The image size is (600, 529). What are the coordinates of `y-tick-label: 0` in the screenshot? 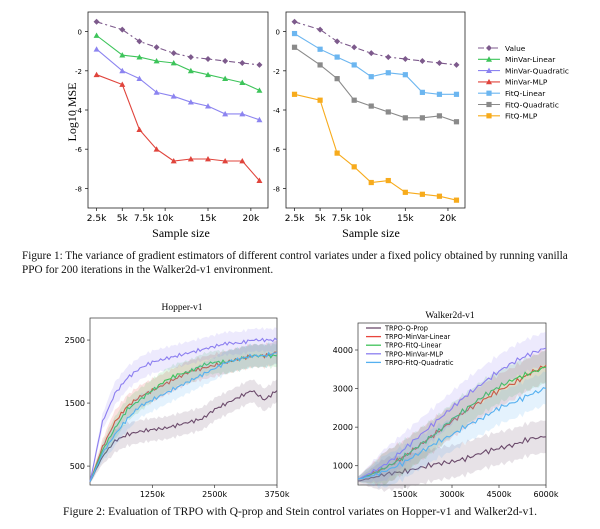 It's located at (278, 33).